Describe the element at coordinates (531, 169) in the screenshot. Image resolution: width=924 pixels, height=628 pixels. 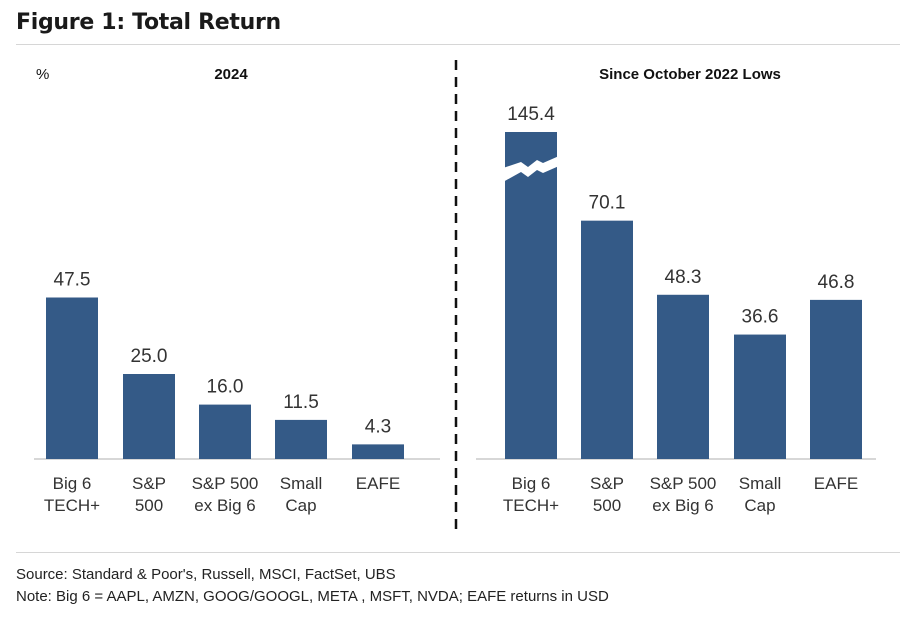
I see `axis-break-marker` at that location.